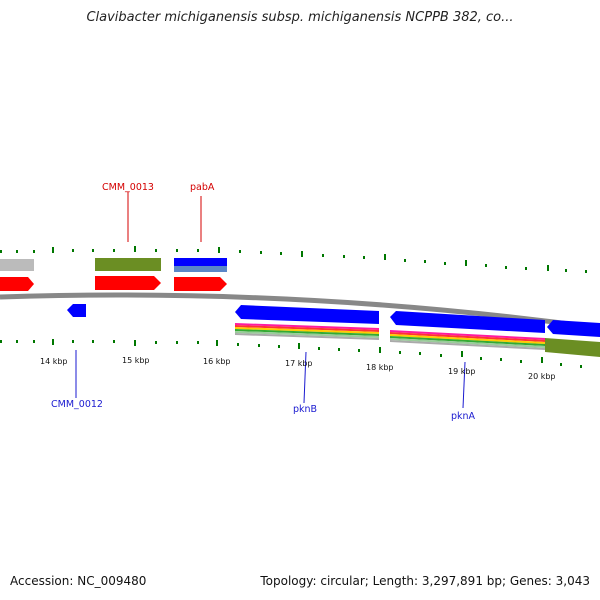  I want to click on stacked-tracks, so click(417, 340).